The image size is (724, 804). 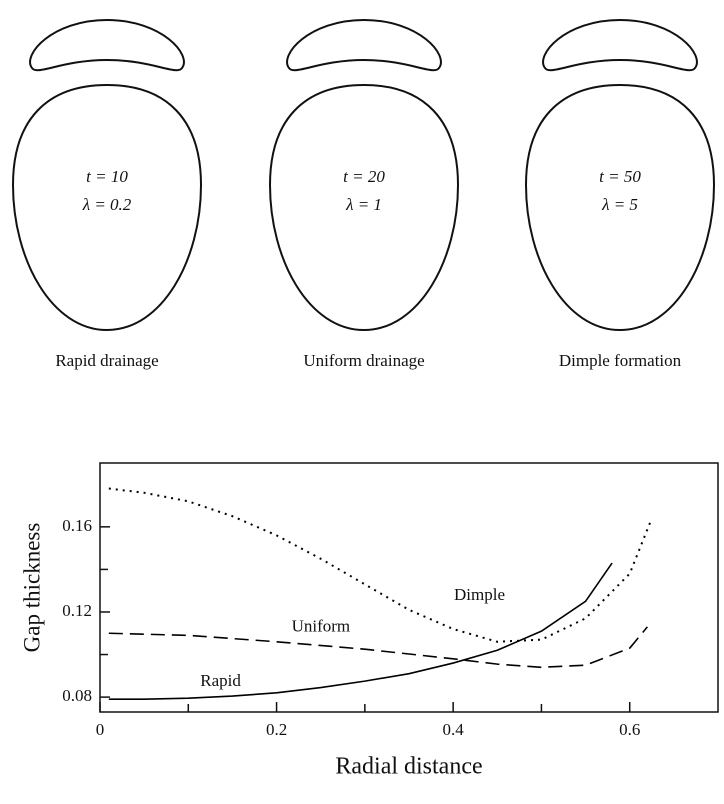 What do you see at coordinates (629, 729) in the screenshot?
I see `x-tick-label: 0.6` at bounding box center [629, 729].